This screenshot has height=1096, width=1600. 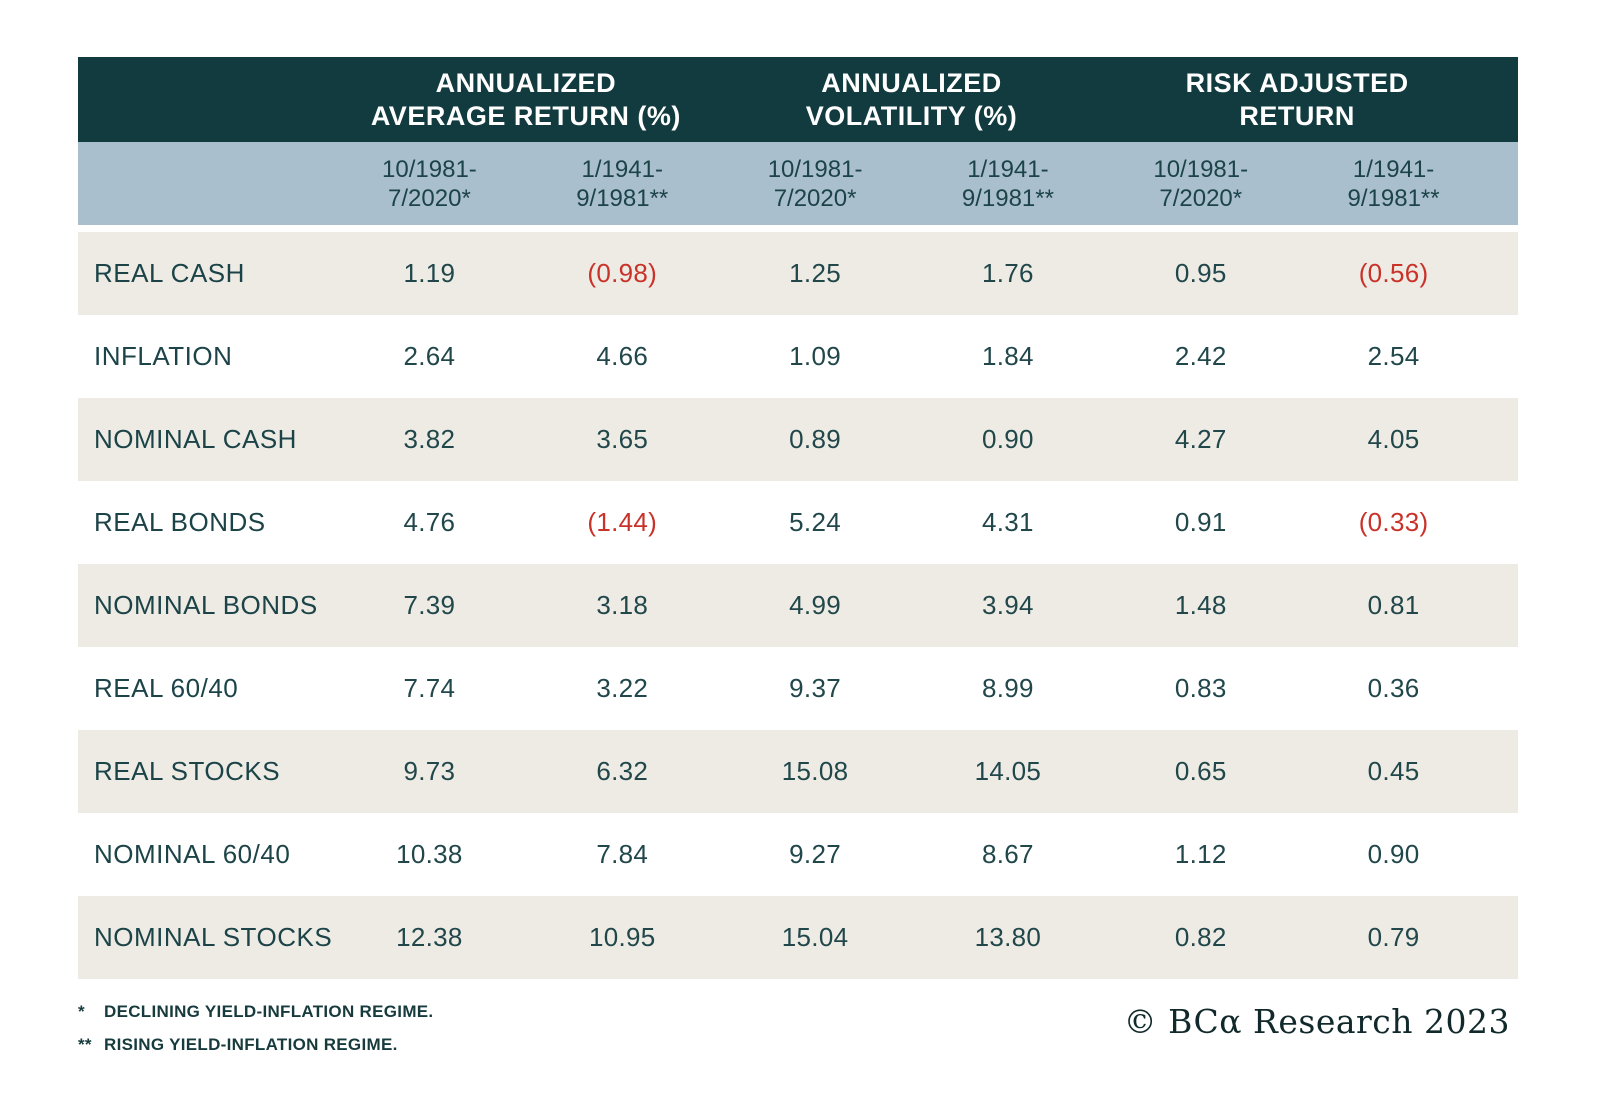 I want to click on footnote-declining-regime: * DECLINING YIELD-INFLATION REGIME., so click(x=255, y=1011).